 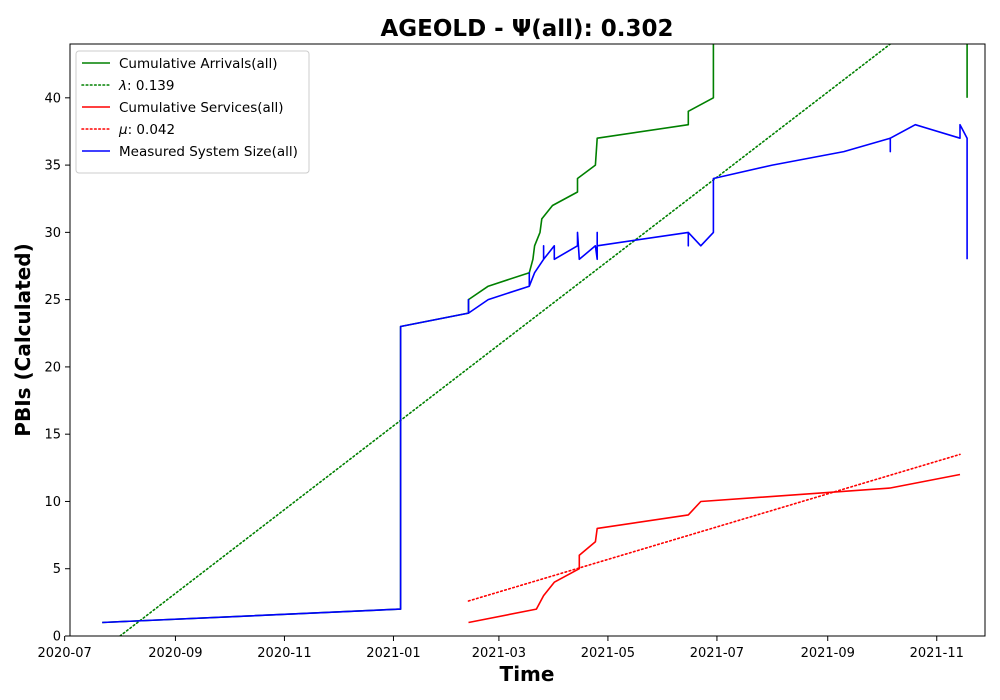 I want to click on y-tick-label: 25, so click(x=52, y=300).